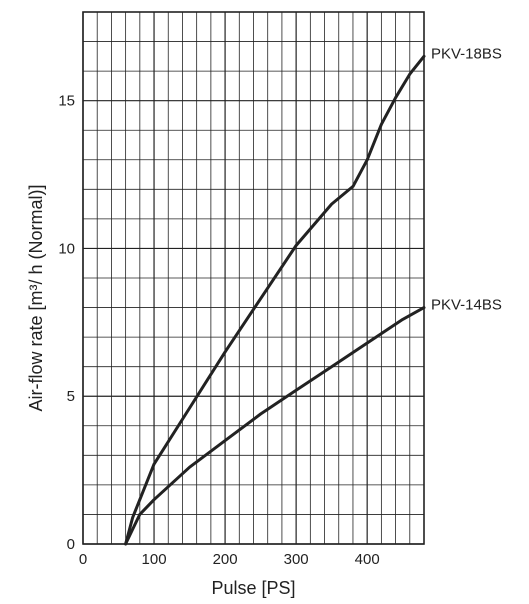 The image size is (529, 604). I want to click on y-axis-title: Air-flow rate [m³/ h (Normal)], so click(36, 297).